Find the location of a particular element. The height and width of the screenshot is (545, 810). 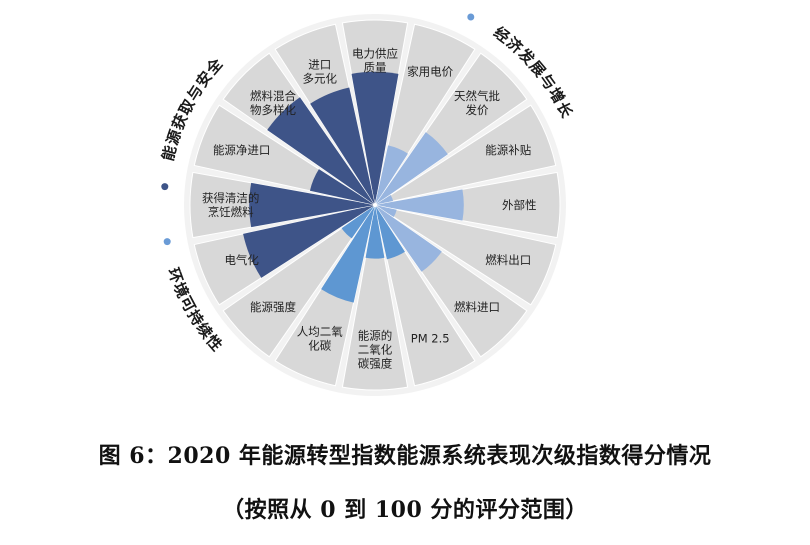

figure-caption-subtitle: （按照从 0 到 100 分的评分范围） is located at coordinates (405, 510).